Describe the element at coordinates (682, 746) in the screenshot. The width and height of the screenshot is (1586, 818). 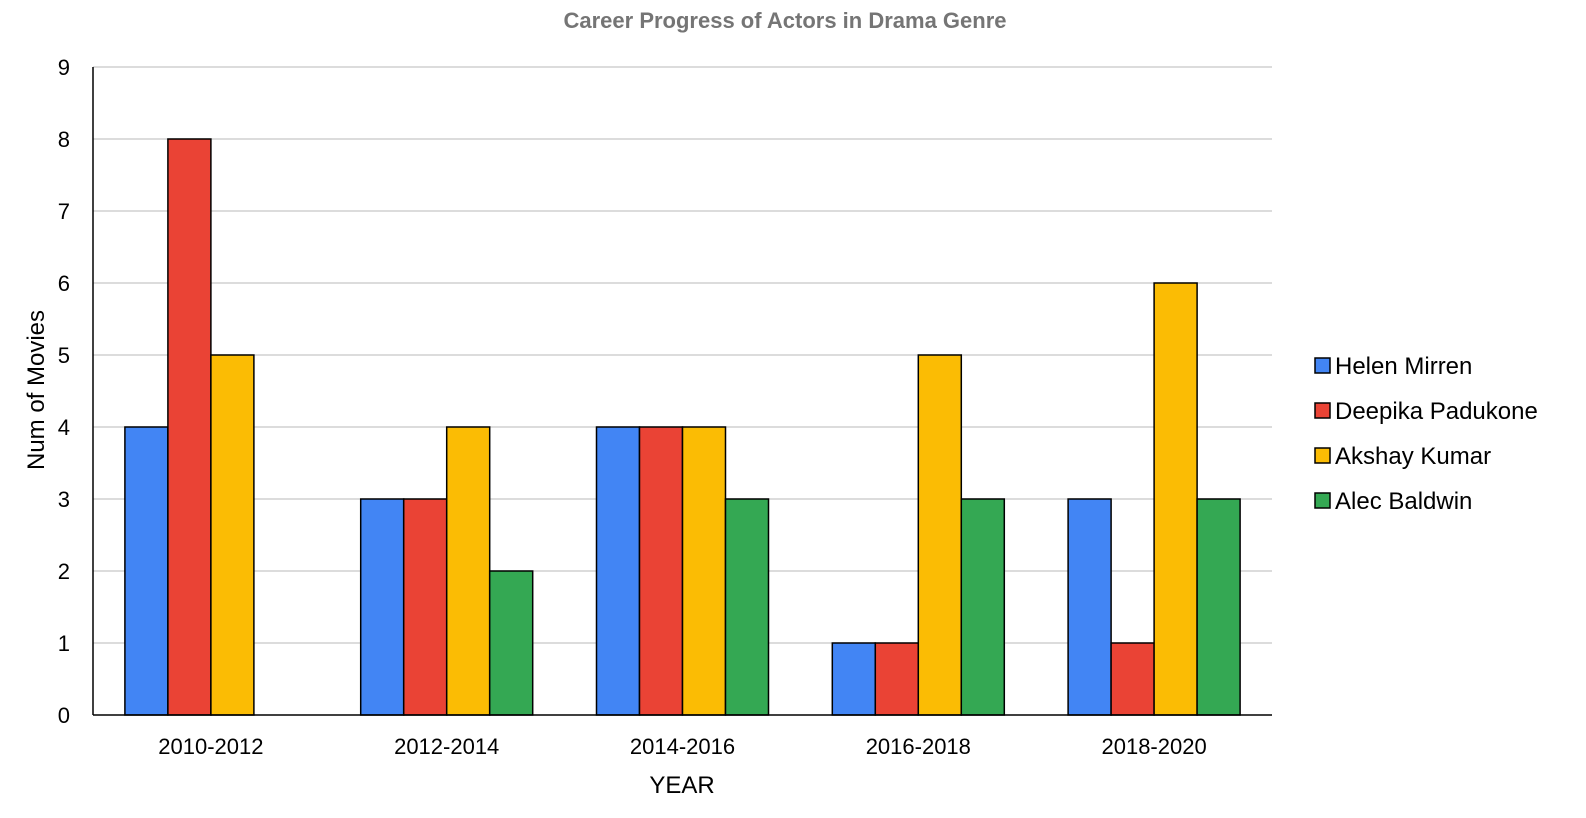
I see `x-tick-label: 2014-2016` at that location.